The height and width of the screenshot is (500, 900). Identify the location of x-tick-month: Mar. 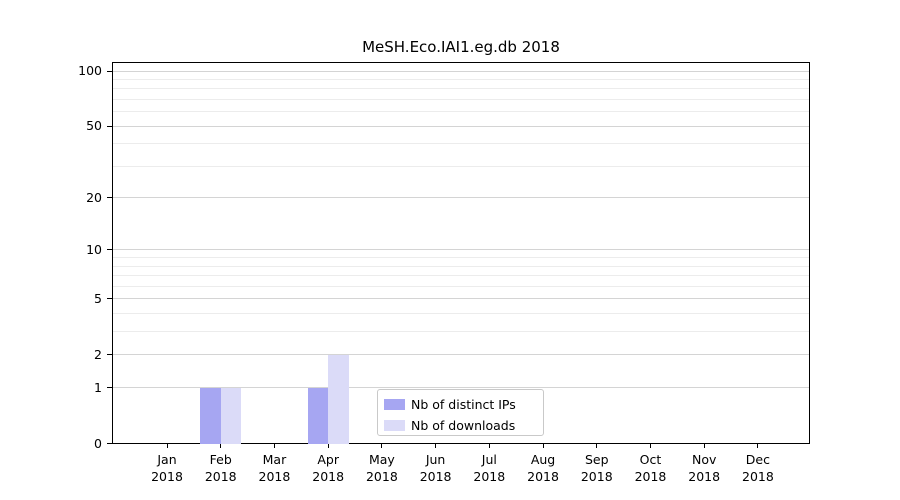
(274, 459).